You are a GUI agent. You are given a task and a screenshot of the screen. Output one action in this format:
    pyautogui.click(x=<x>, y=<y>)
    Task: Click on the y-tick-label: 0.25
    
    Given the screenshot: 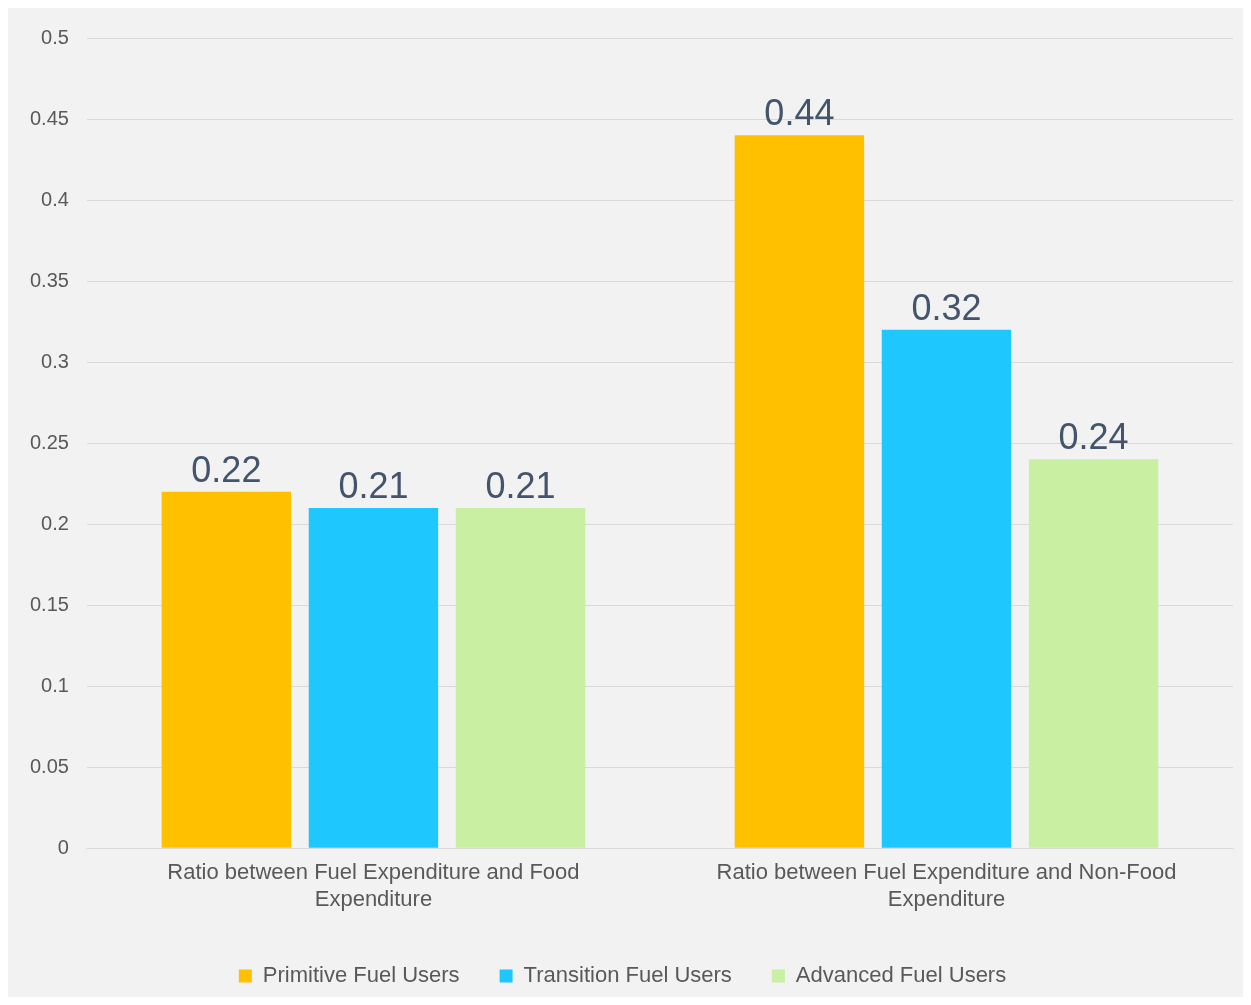 What is the action you would take?
    pyautogui.click(x=49, y=441)
    